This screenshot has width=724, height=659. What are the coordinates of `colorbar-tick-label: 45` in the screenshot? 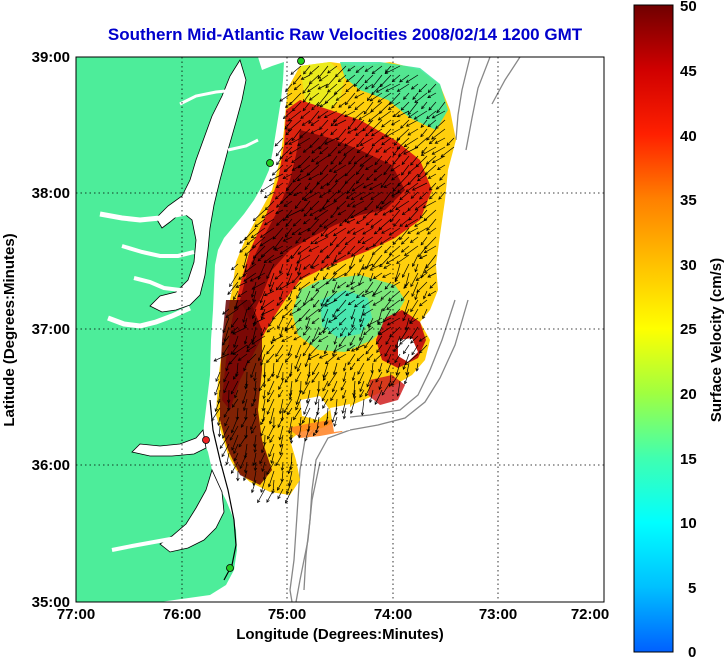 It's located at (688, 71).